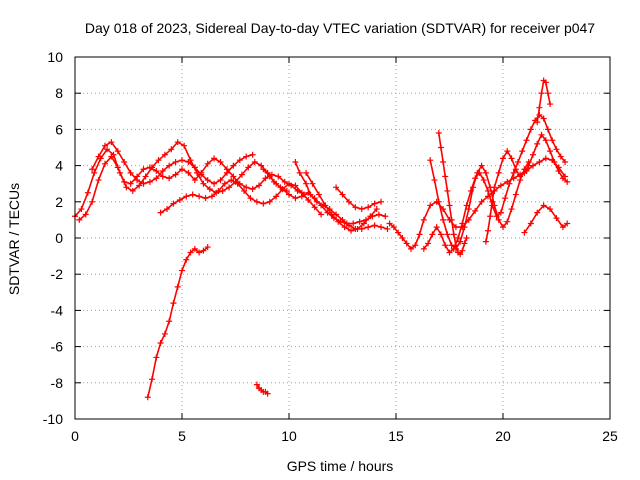 The image size is (640, 480). What do you see at coordinates (75, 436) in the screenshot?
I see `x-tick-label: 0` at bounding box center [75, 436].